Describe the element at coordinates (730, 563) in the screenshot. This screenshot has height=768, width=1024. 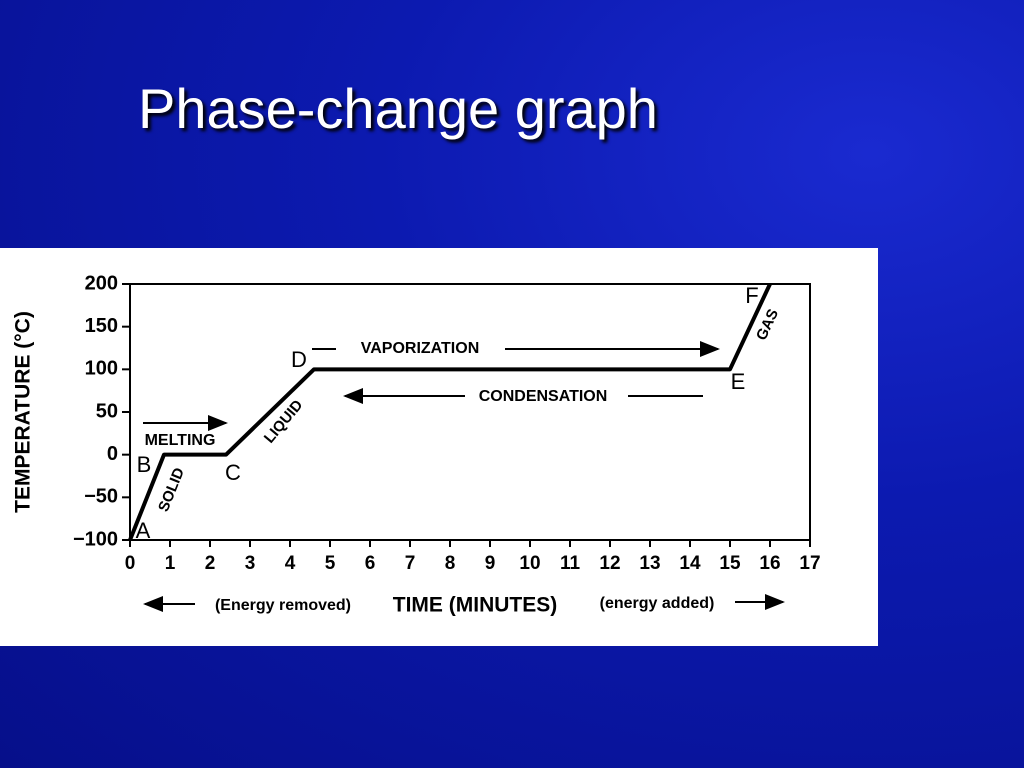
I see `x-tick-label: 15` at that location.